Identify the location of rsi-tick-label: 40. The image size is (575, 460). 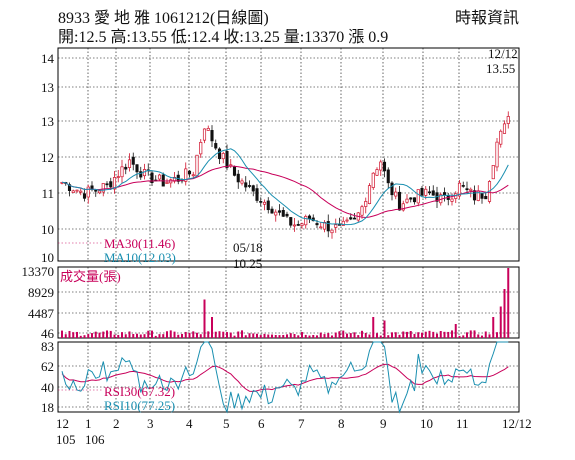
(47, 387).